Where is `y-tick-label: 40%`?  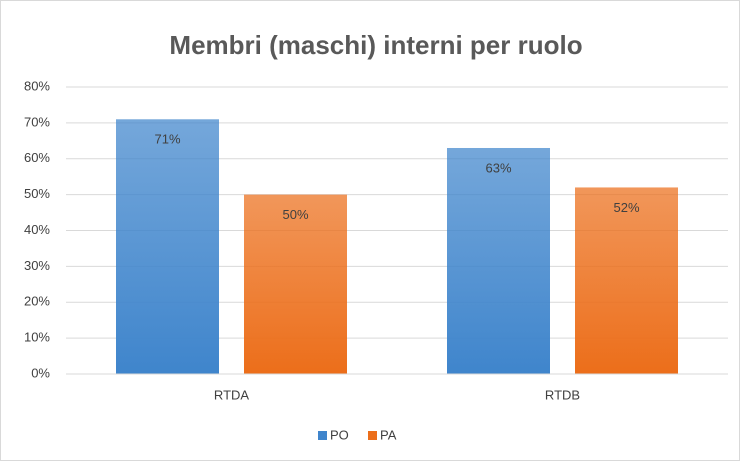 y-tick-label: 40% is located at coordinates (37, 229).